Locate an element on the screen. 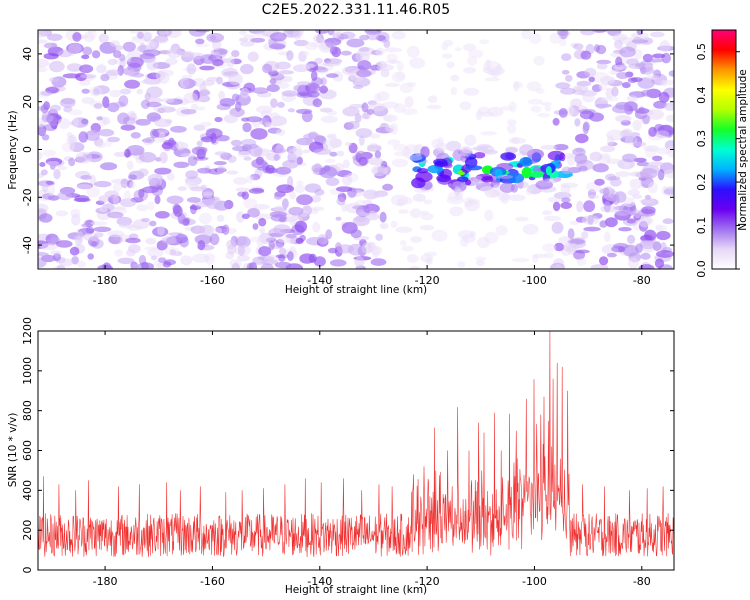 The width and height of the screenshot is (750, 600). y-tick-label: 1000 is located at coordinates (27, 371).